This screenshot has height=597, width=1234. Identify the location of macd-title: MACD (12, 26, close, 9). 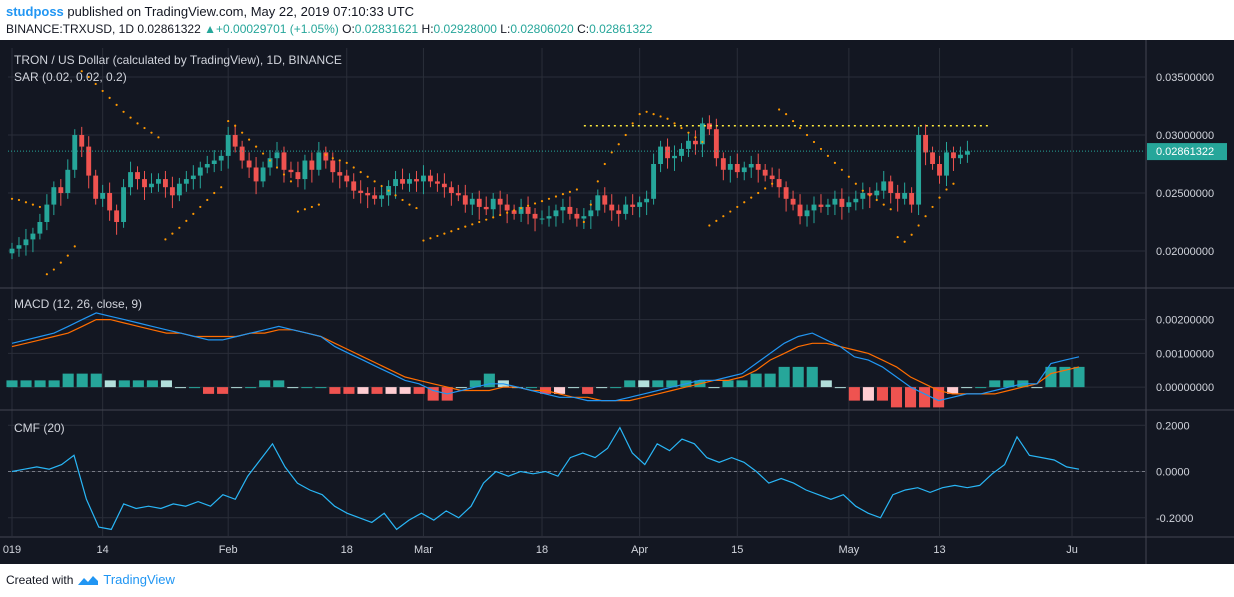
(78, 304).